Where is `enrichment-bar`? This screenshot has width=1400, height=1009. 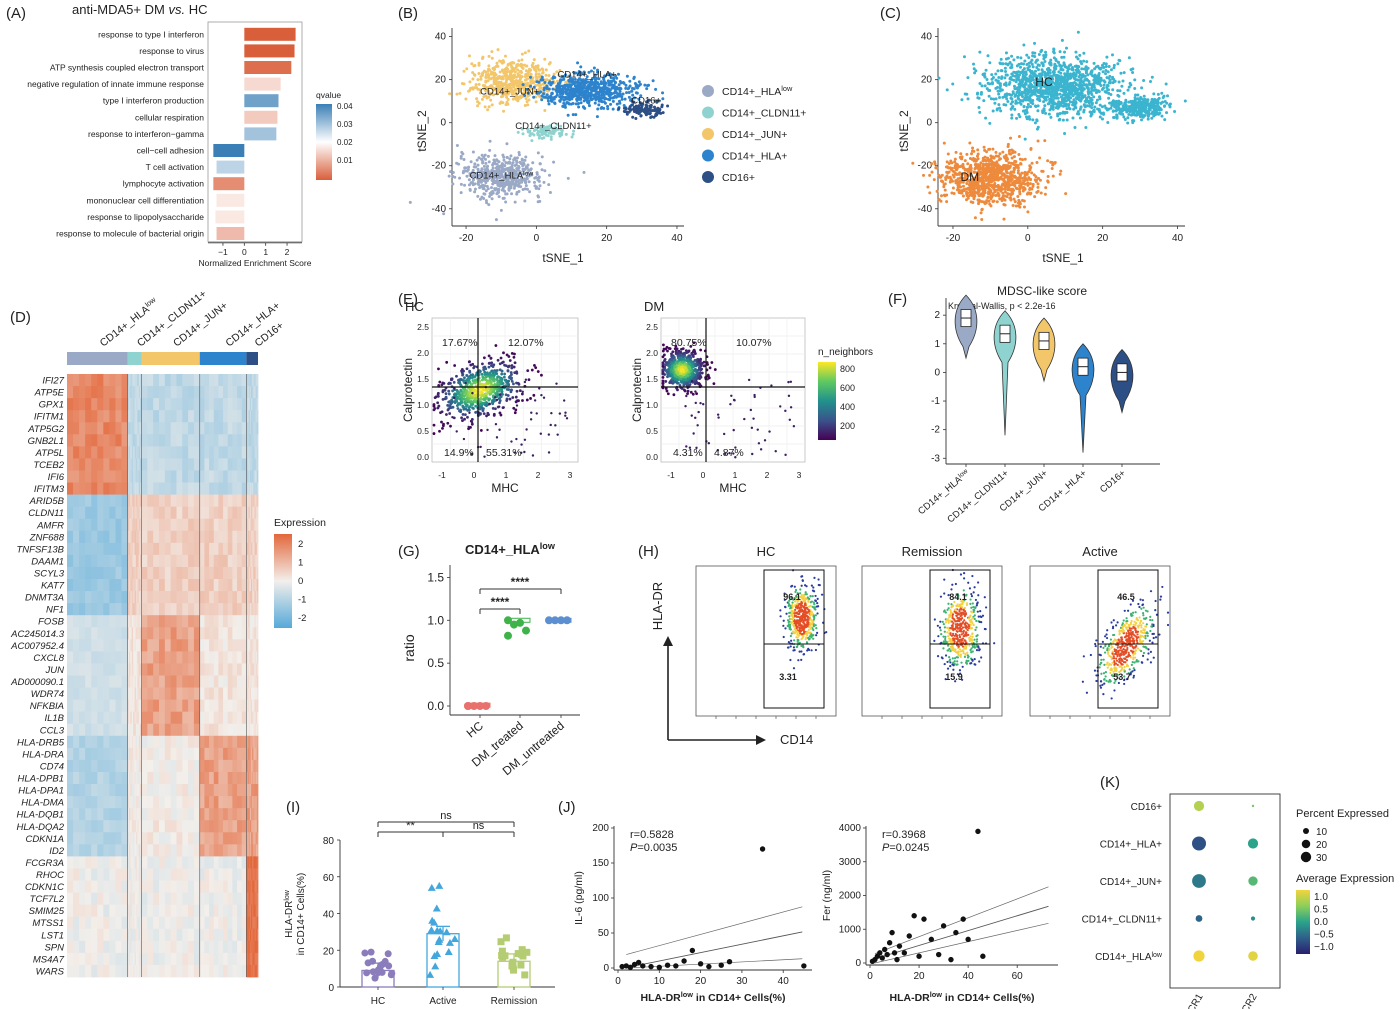 enrichment-bar is located at coordinates (229, 150).